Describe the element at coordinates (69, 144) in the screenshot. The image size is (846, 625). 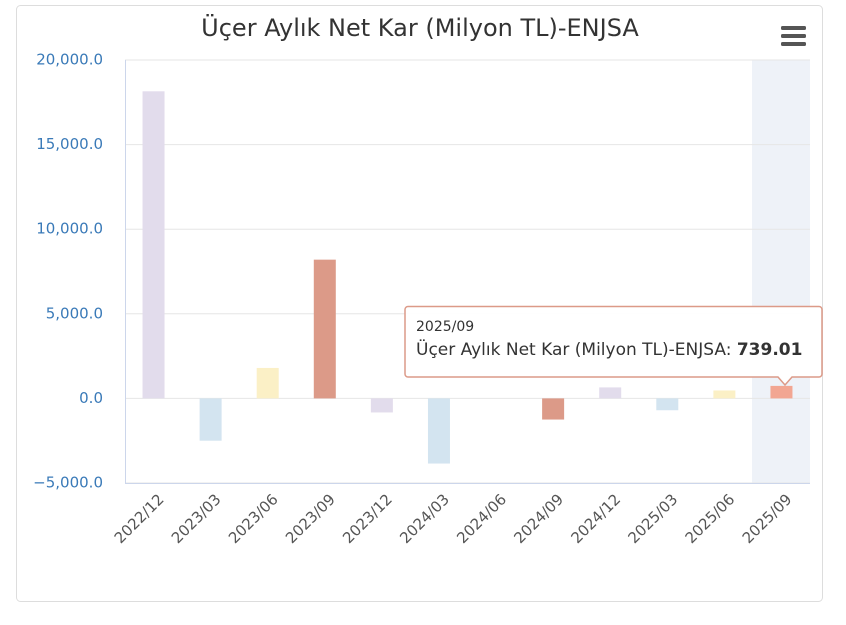
I see `y-tick-label: 15,000.0` at that location.